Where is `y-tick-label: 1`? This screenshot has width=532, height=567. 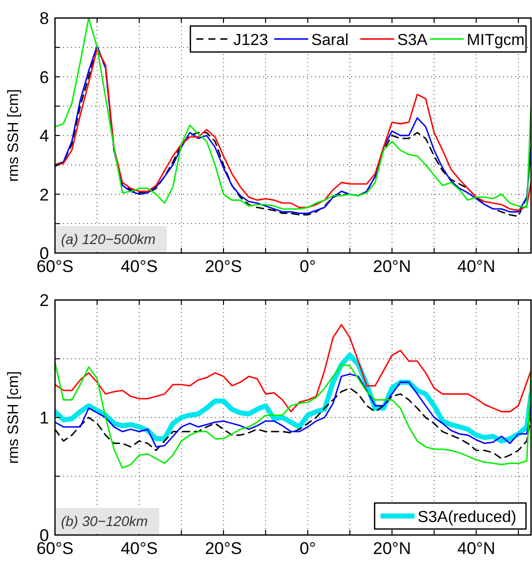
y-tick-label: 1 is located at coordinates (44, 418).